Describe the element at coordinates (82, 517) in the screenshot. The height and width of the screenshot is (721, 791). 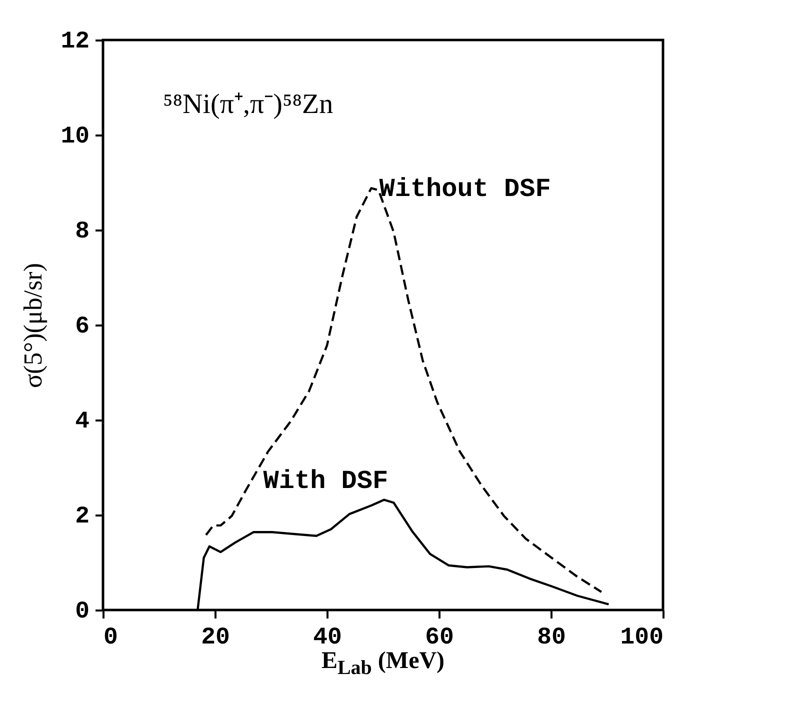
I see `y-tick-label: 2` at that location.